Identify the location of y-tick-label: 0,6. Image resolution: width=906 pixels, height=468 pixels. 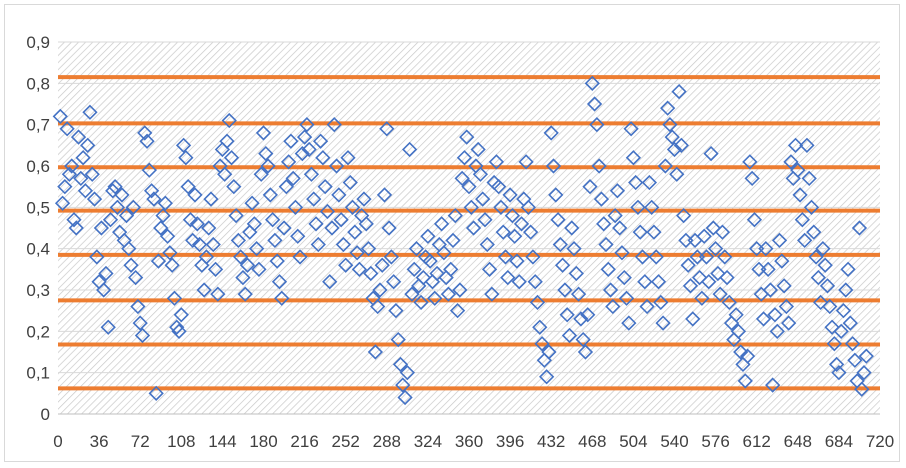
(38, 166).